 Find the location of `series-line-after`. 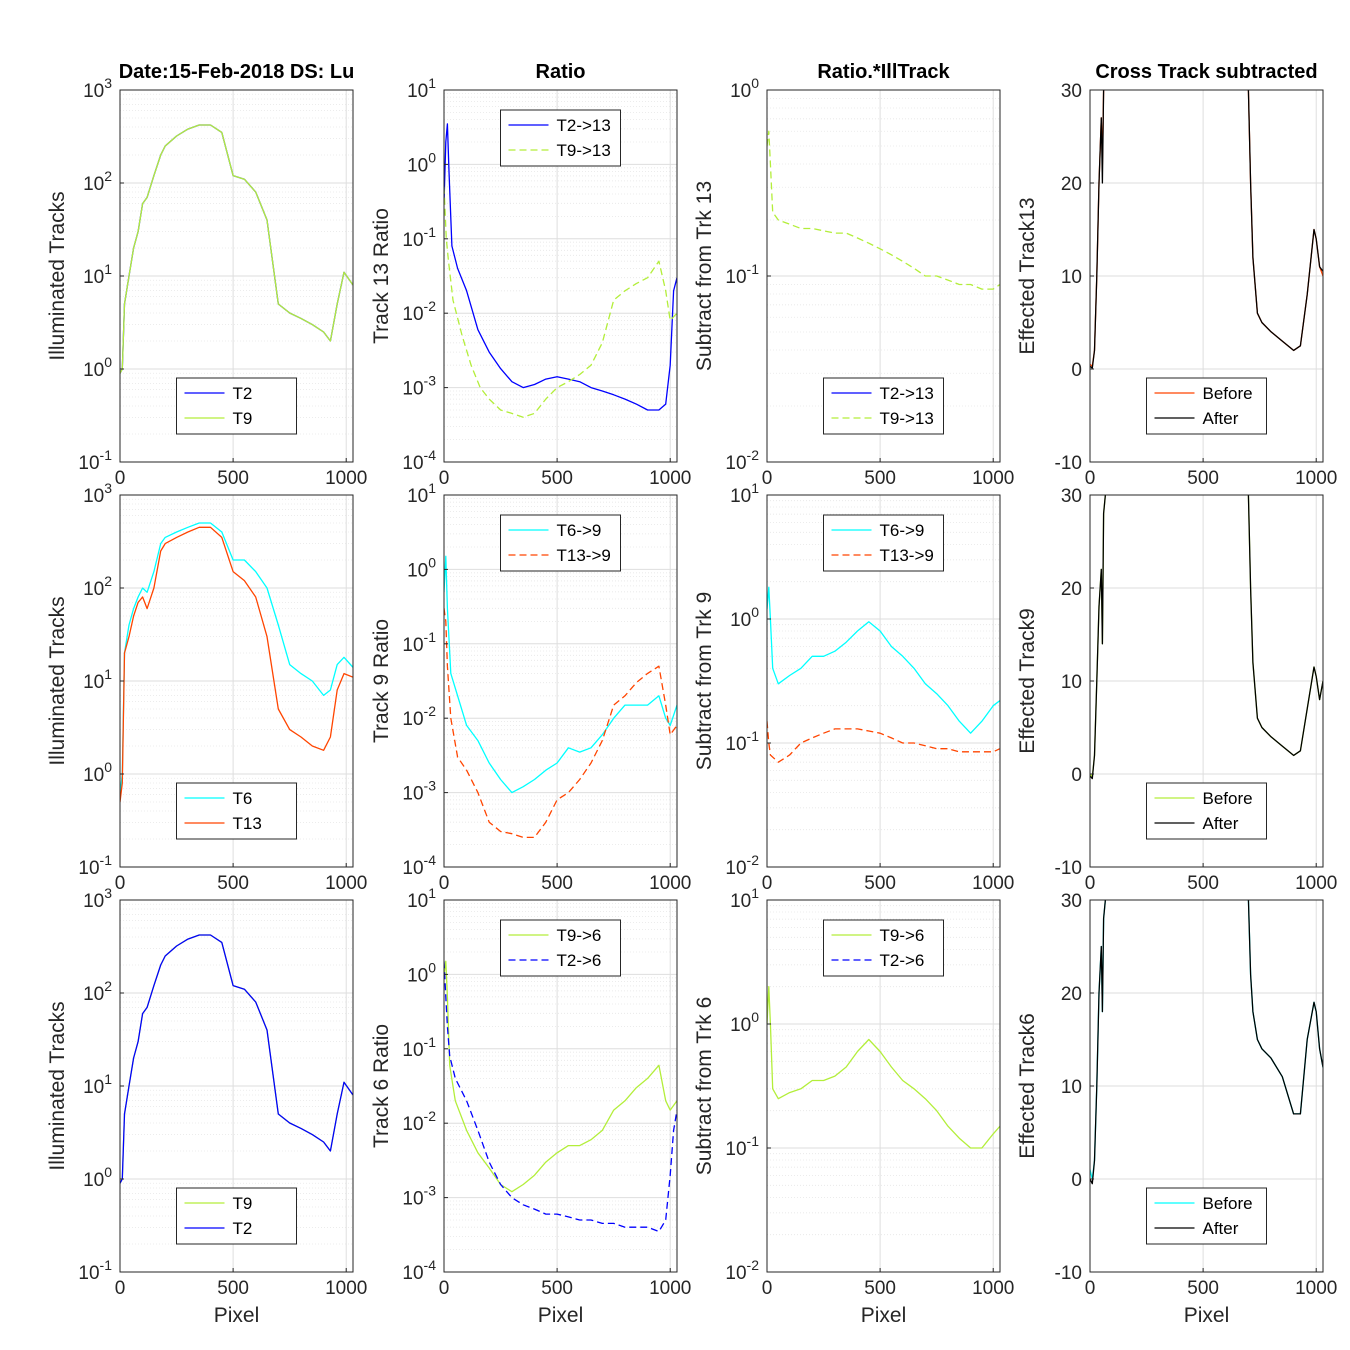

series-line-after is located at coordinates (1206, 1042).